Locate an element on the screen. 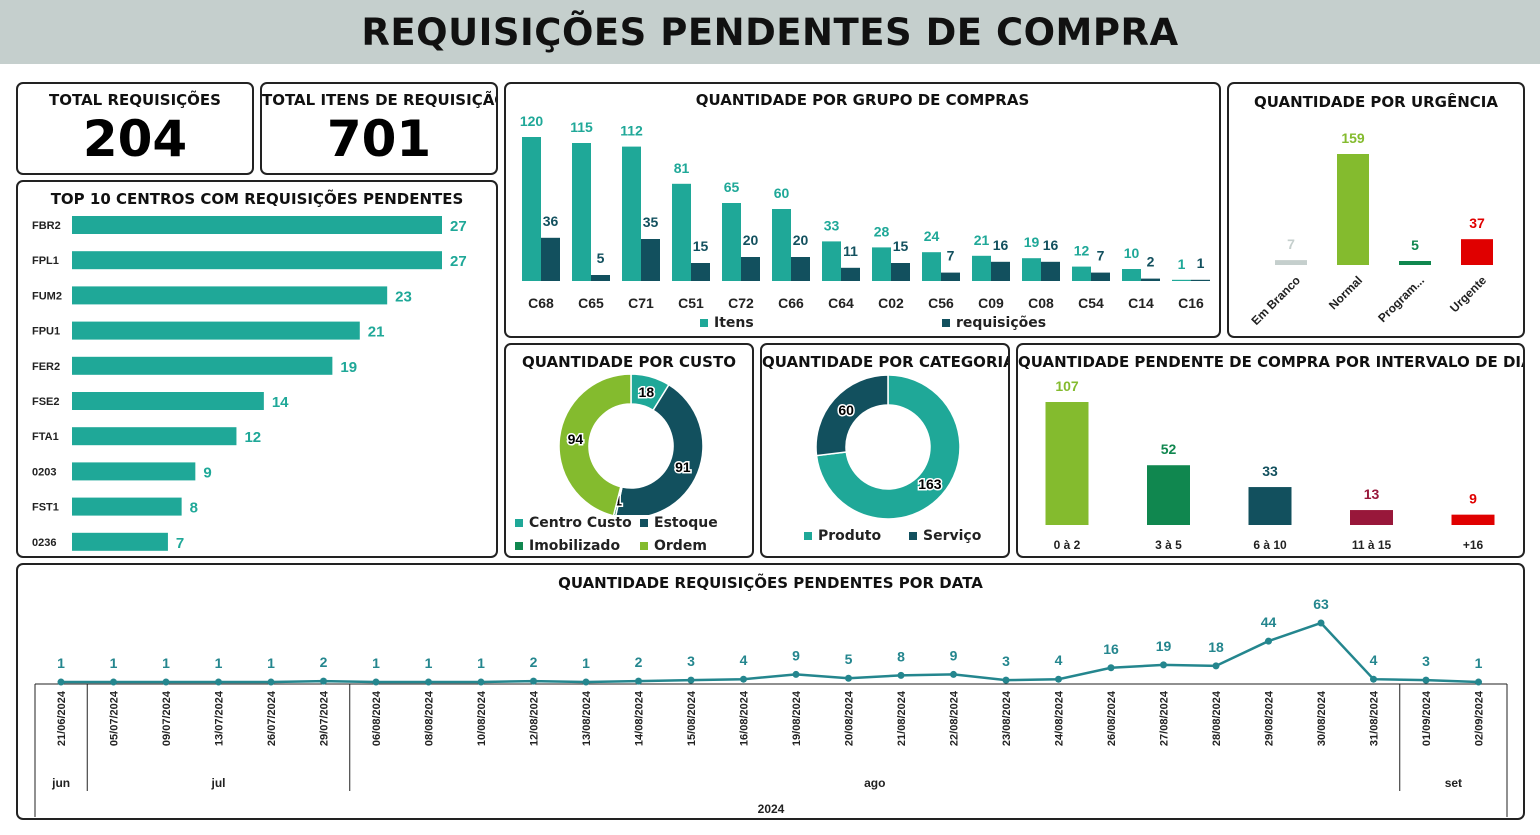 This screenshot has width=1540, height=835. grupo-category-label: C65 is located at coordinates (591, 303).